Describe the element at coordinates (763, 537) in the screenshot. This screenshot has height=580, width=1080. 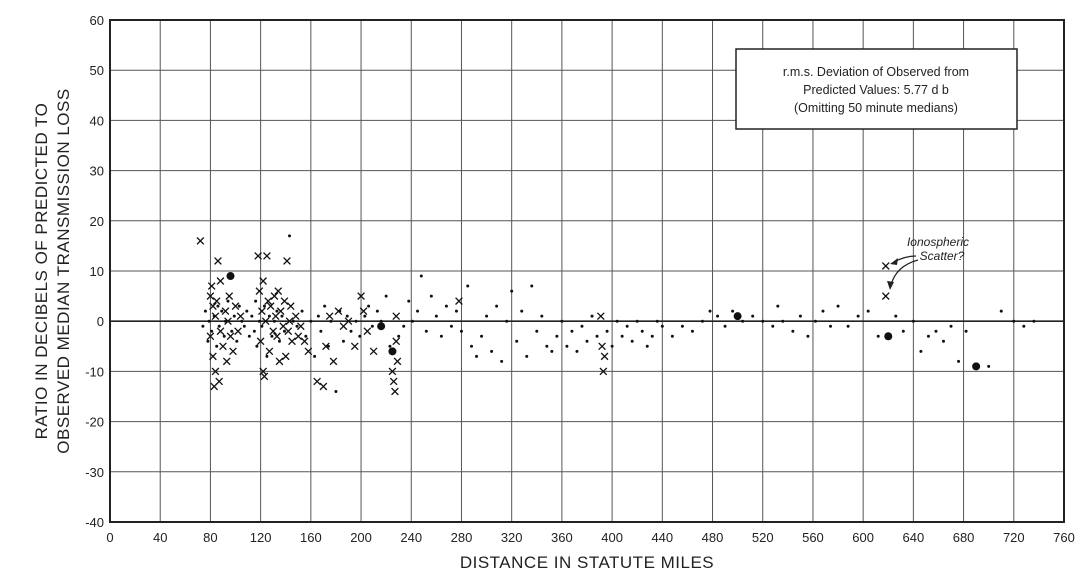
I see `x-tick-label: 520` at that location.